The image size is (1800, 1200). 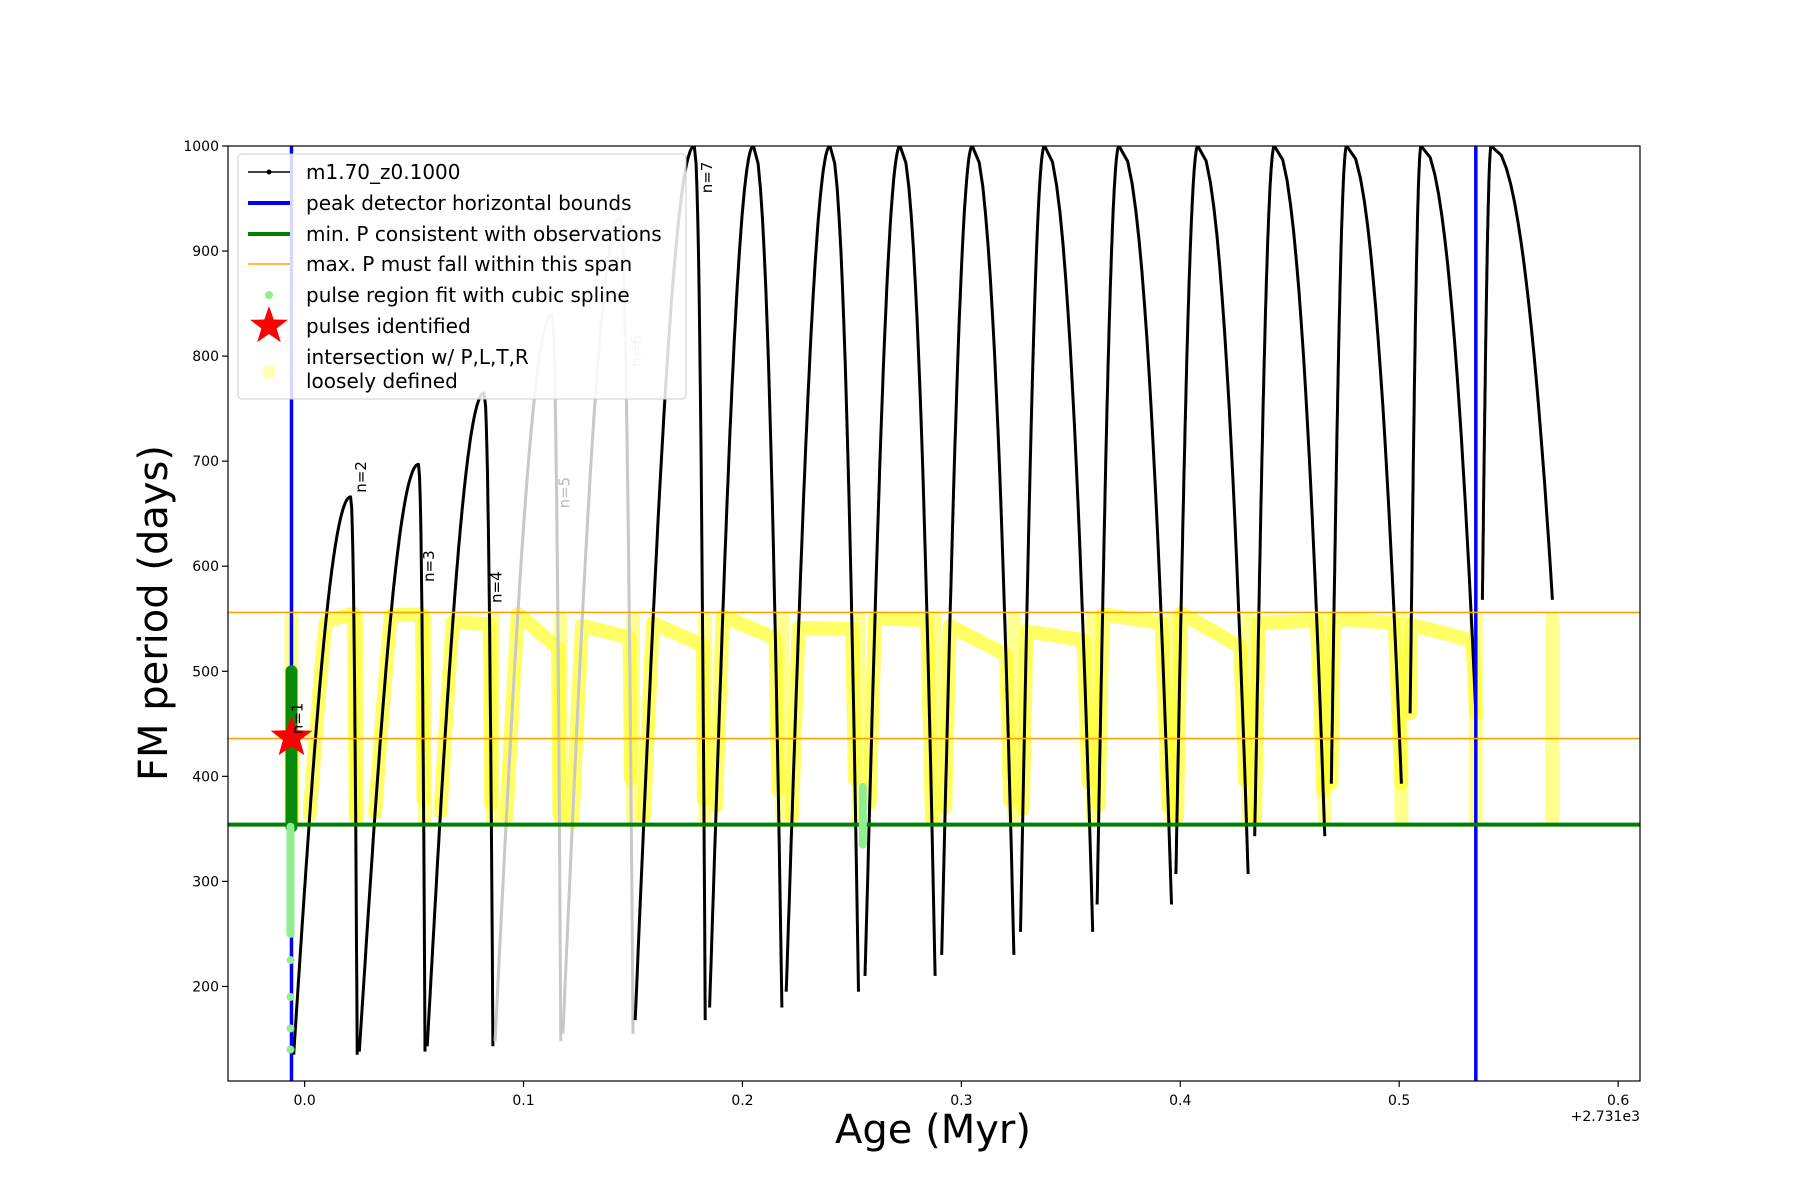 What do you see at coordinates (205, 252) in the screenshot?
I see `y-tick-label-8: 900` at bounding box center [205, 252].